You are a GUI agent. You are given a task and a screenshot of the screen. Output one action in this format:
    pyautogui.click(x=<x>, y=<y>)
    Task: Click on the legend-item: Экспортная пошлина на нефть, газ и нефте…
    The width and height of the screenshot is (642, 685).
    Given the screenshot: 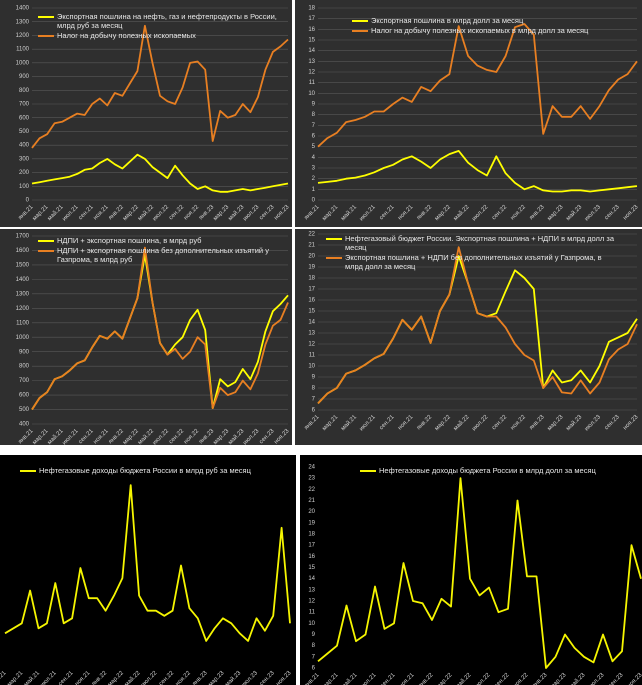 What is the action you would take?
    pyautogui.click(x=163, y=21)
    